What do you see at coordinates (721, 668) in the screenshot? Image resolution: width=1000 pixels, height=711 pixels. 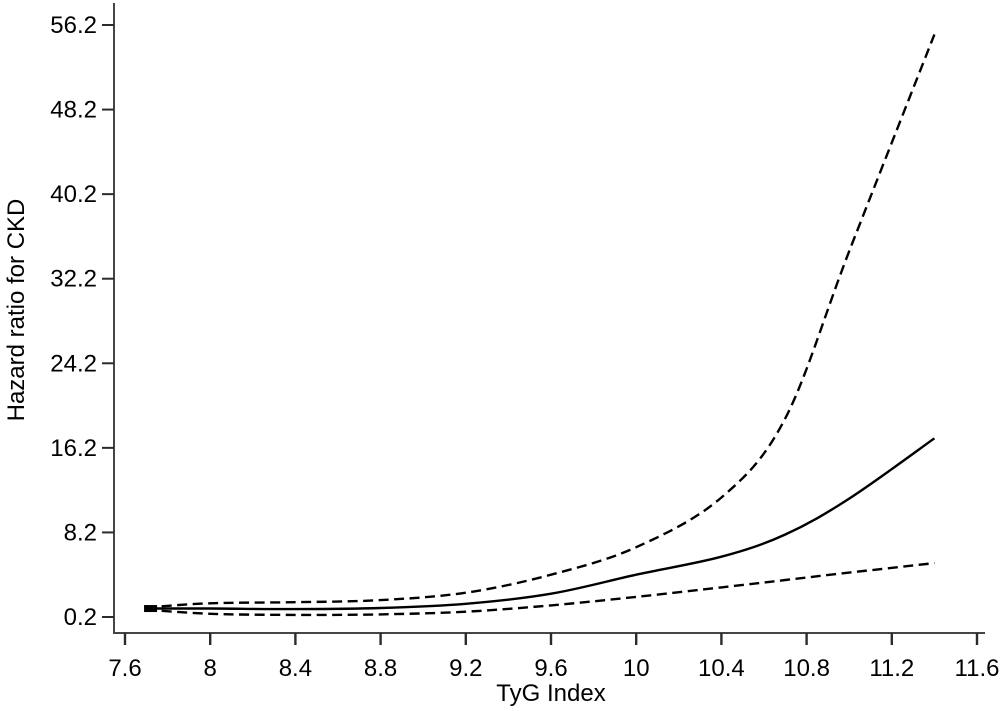 I see `x-tick-label: 10.4` at bounding box center [721, 668].